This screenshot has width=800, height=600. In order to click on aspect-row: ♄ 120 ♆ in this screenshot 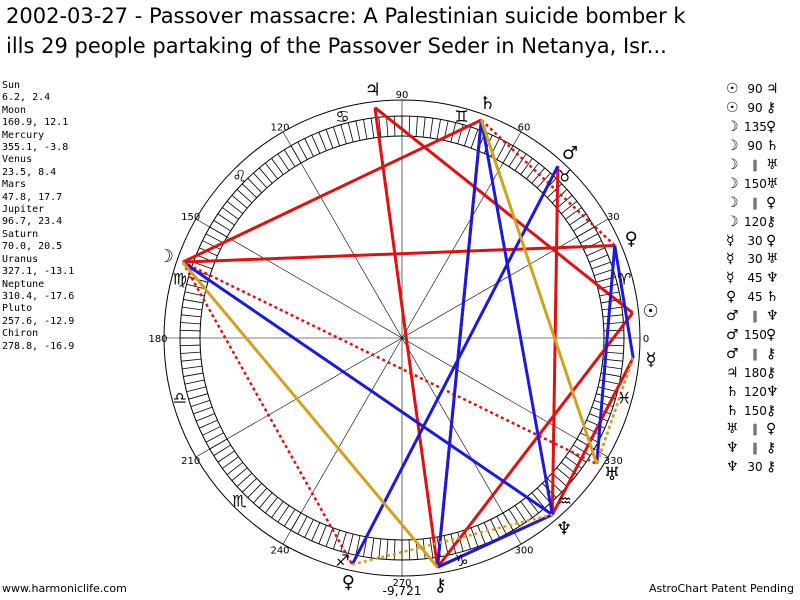, I will do `click(752, 391)`.